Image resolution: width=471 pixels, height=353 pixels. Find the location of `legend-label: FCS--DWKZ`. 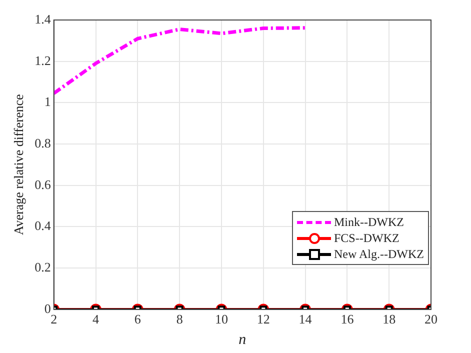

legend-label: FCS--DWKZ is located at coordinates (367, 238).